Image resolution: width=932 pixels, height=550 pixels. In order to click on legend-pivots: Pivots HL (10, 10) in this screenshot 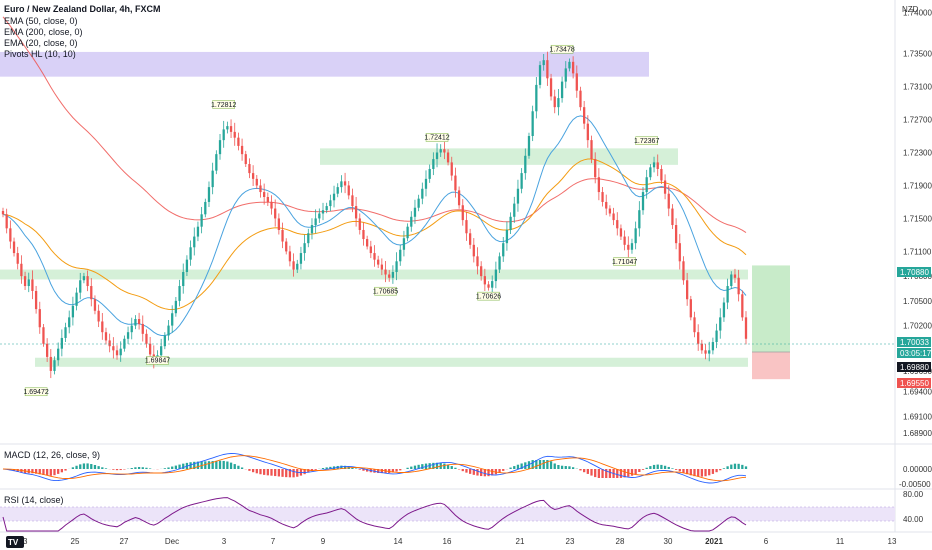, I will do `click(40, 54)`.